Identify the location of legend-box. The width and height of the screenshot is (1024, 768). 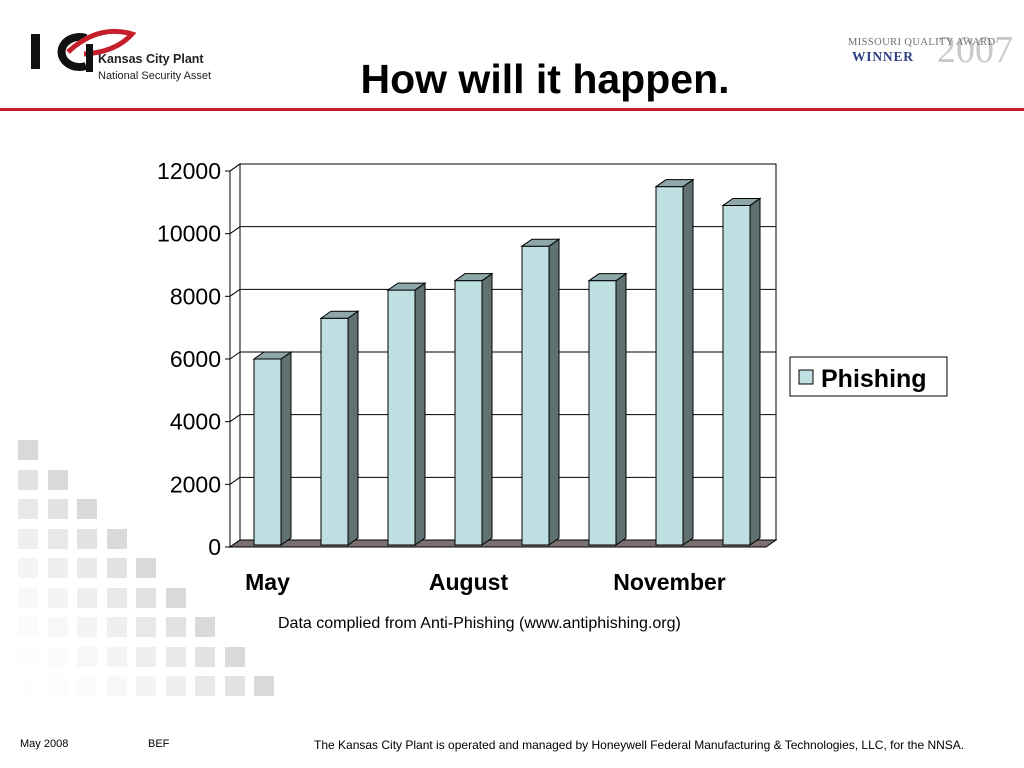
(868, 376).